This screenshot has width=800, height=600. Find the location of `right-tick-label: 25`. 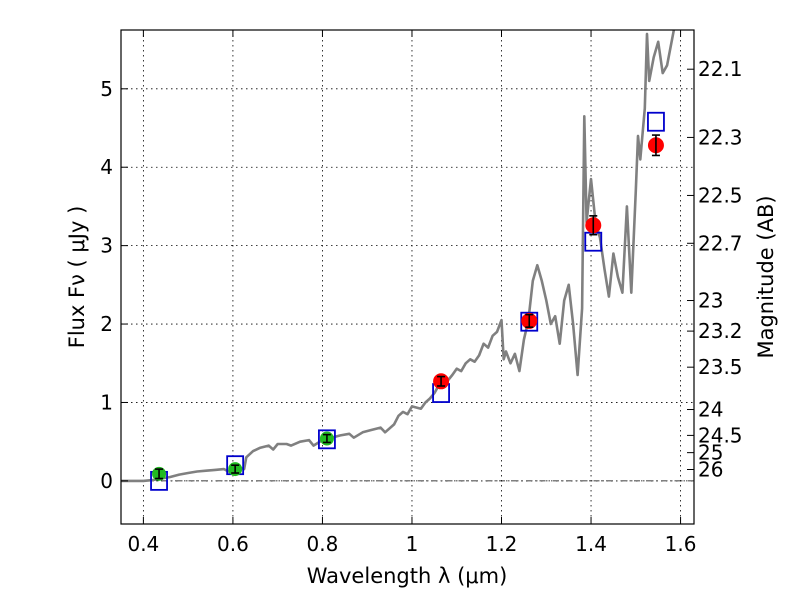

right-tick-label: 25 is located at coordinates (710, 453).